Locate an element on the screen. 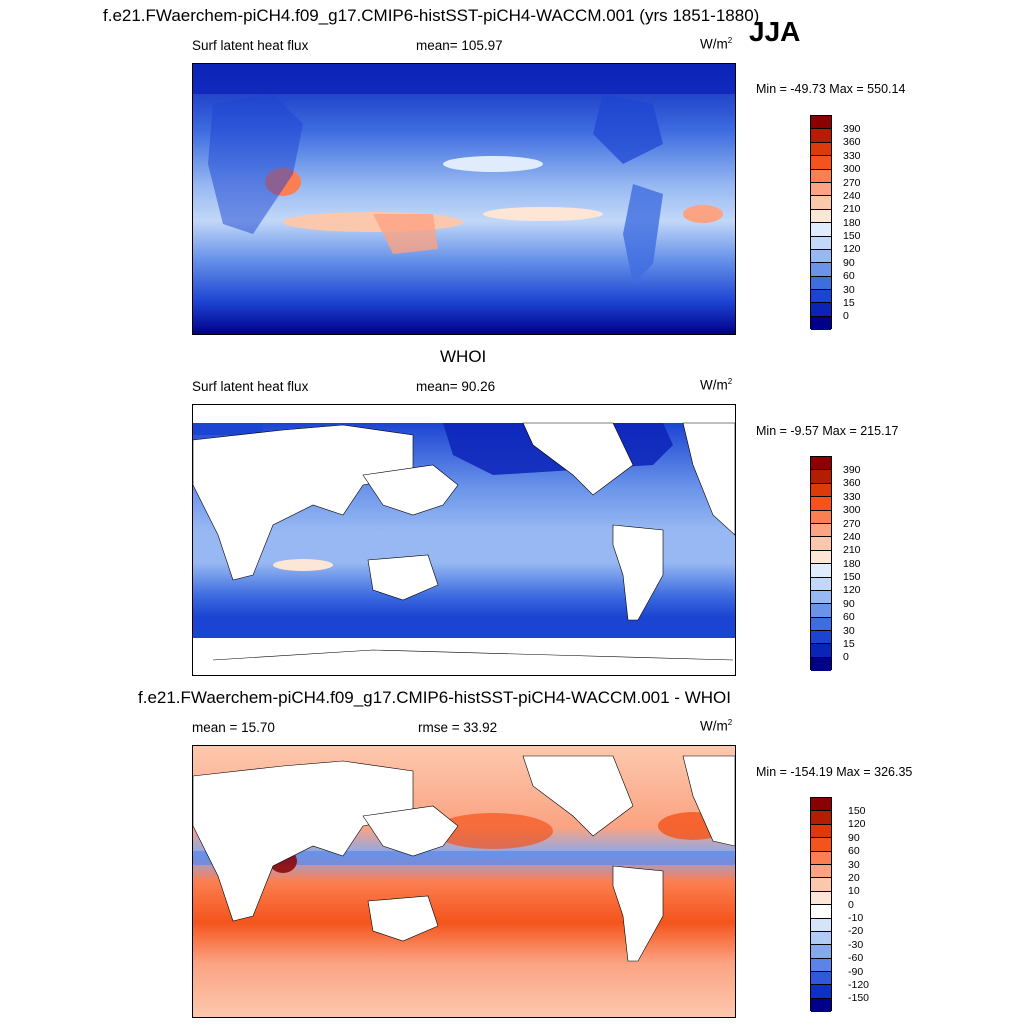 This screenshot has height=1024, width=1024. cb3-label-13: -120 is located at coordinates (859, 985).